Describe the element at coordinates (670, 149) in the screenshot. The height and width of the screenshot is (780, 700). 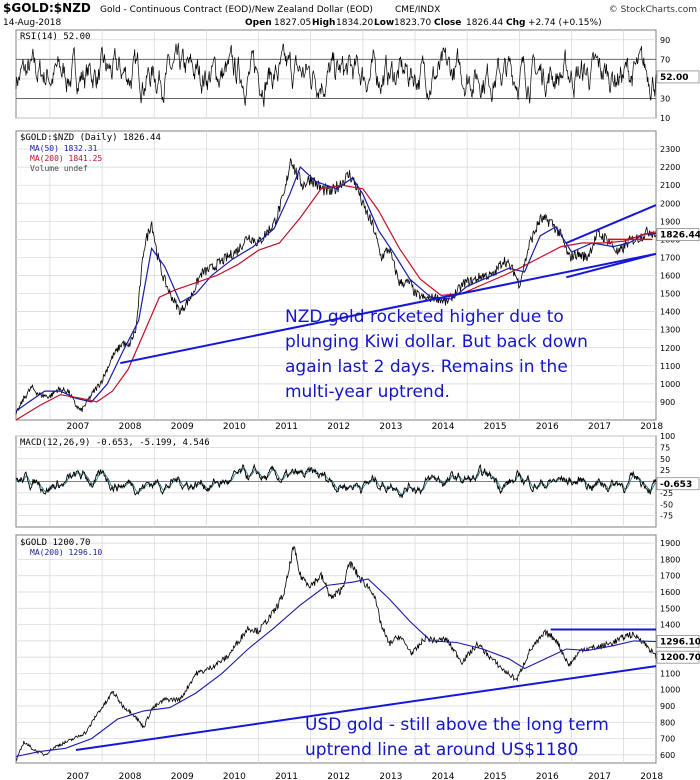
I see `y-tick-label: 2300` at that location.